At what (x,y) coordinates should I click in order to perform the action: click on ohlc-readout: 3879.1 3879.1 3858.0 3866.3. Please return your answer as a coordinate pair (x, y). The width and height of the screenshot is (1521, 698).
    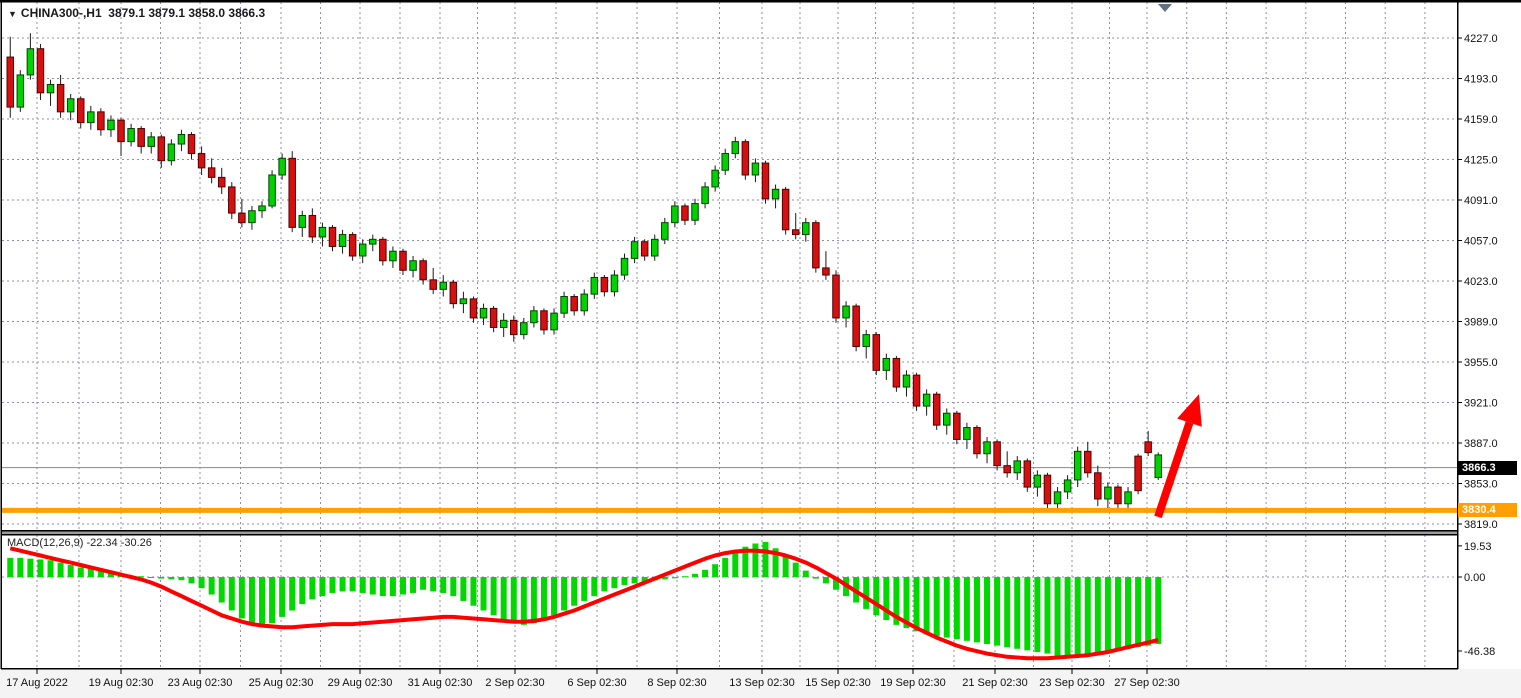
    Looking at the image, I should click on (187, 13).